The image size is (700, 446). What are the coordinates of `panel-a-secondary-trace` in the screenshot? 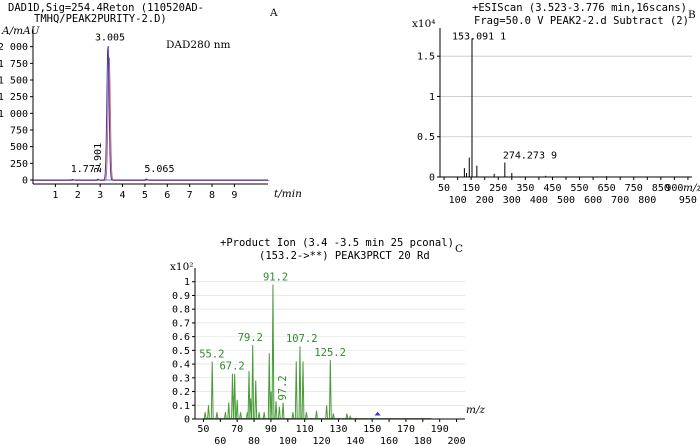 It's located at (152, 119).